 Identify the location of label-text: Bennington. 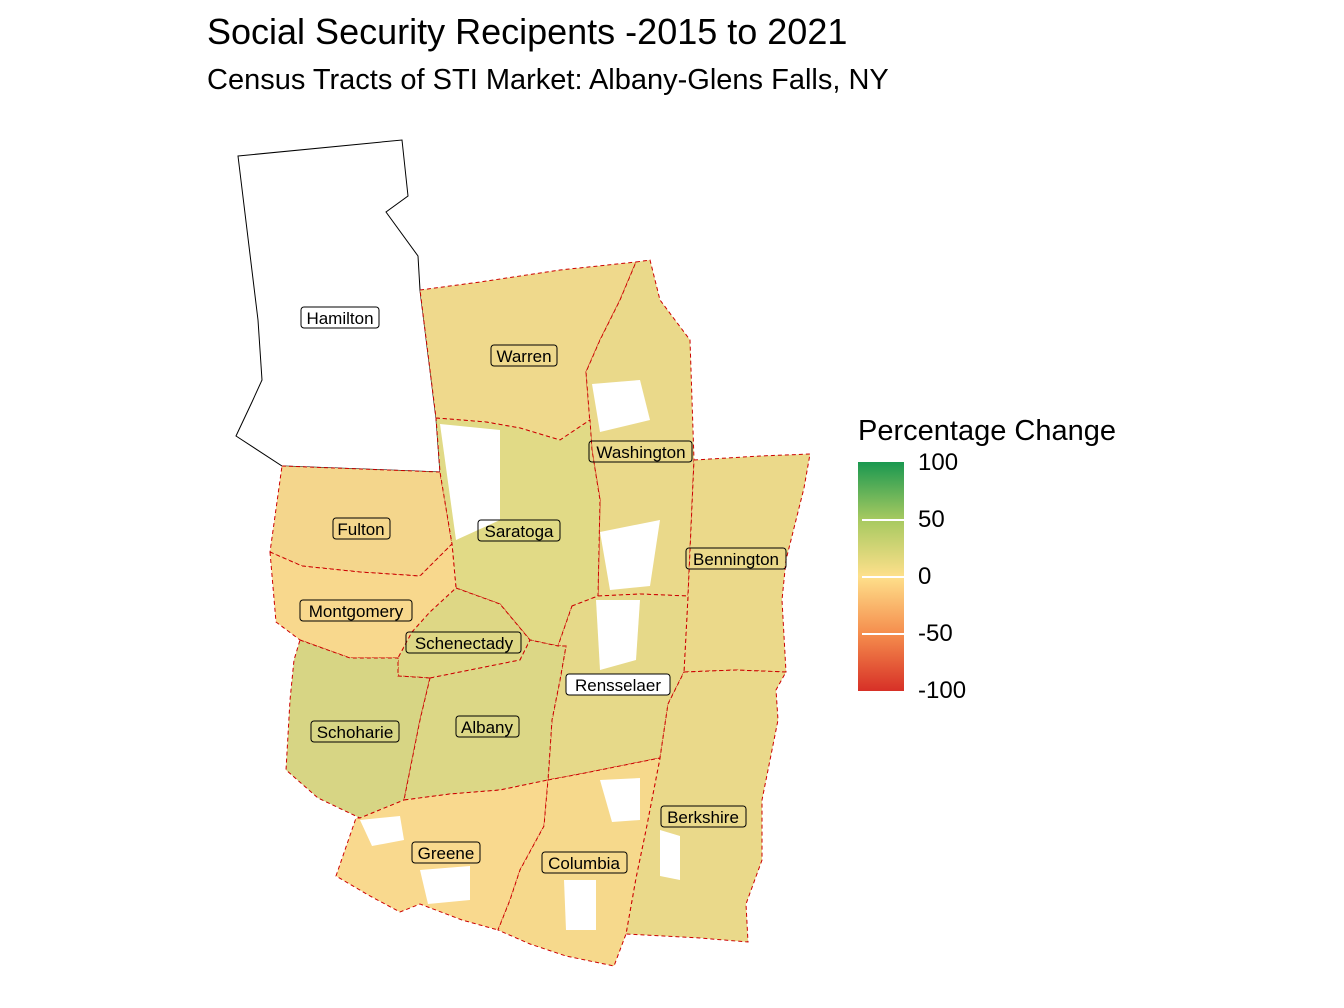
(736, 559).